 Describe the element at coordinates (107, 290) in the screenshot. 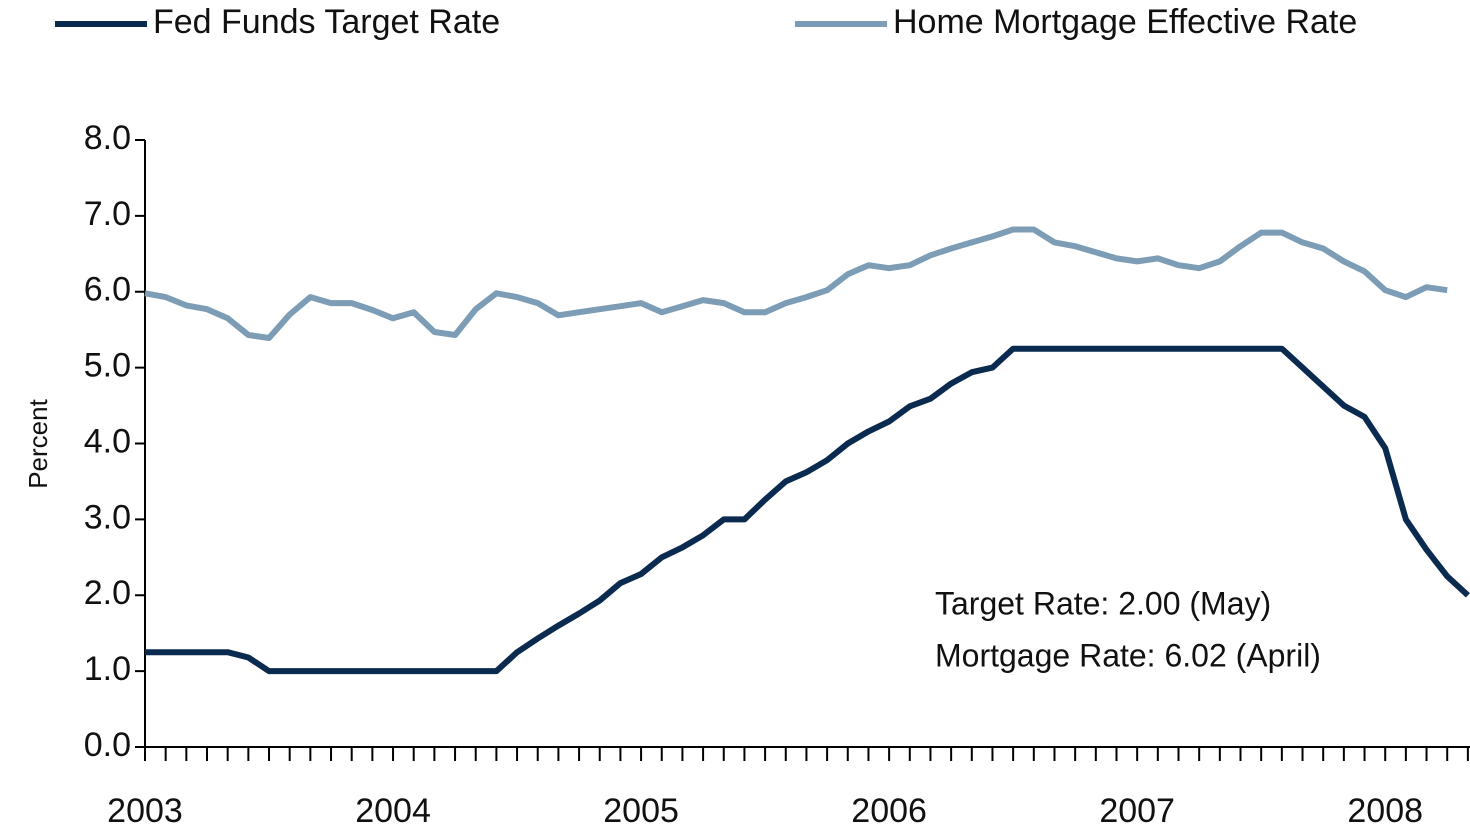

I see `y-tick-label: 6.0` at that location.